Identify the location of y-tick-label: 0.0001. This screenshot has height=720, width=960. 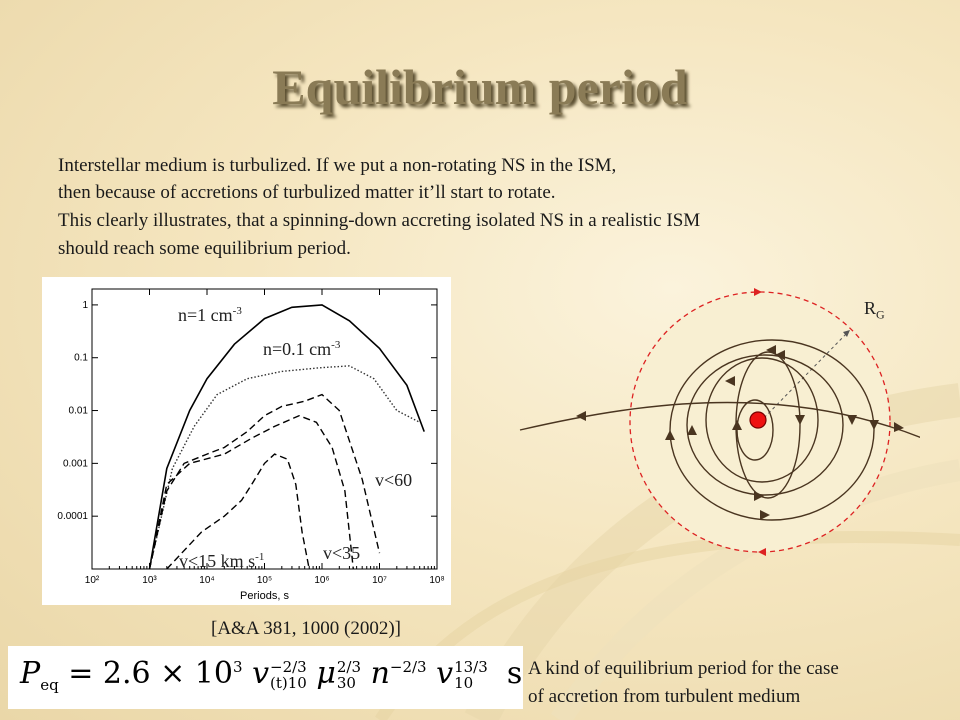
(72, 516).